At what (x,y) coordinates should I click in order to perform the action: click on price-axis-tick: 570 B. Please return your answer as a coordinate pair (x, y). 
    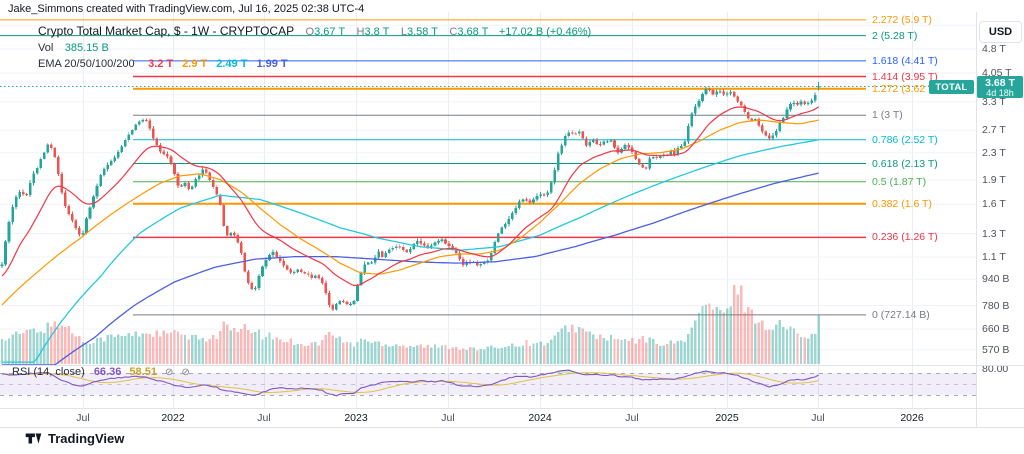
    Looking at the image, I should click on (996, 349).